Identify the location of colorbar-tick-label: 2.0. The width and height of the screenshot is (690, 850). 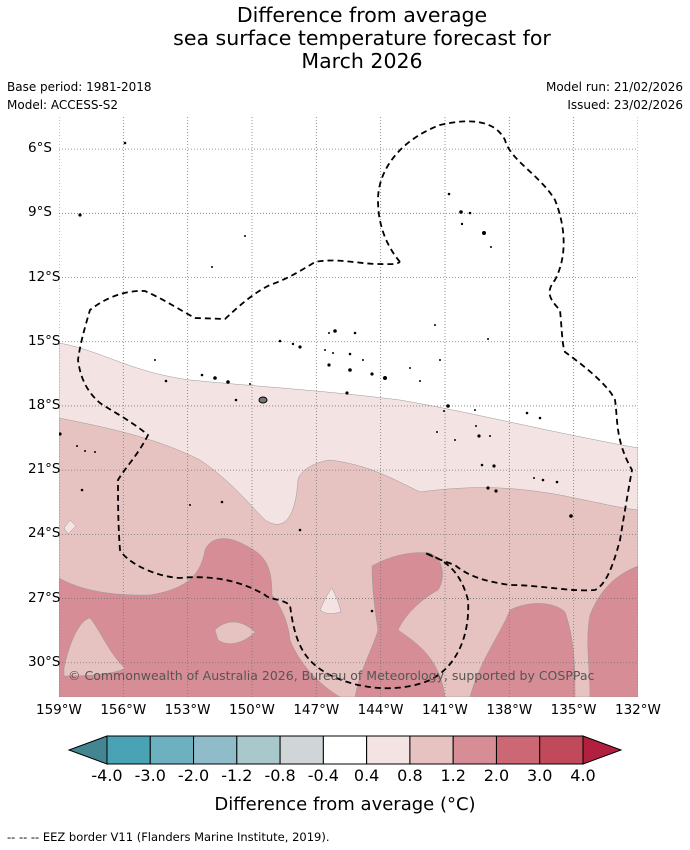
(496, 775).